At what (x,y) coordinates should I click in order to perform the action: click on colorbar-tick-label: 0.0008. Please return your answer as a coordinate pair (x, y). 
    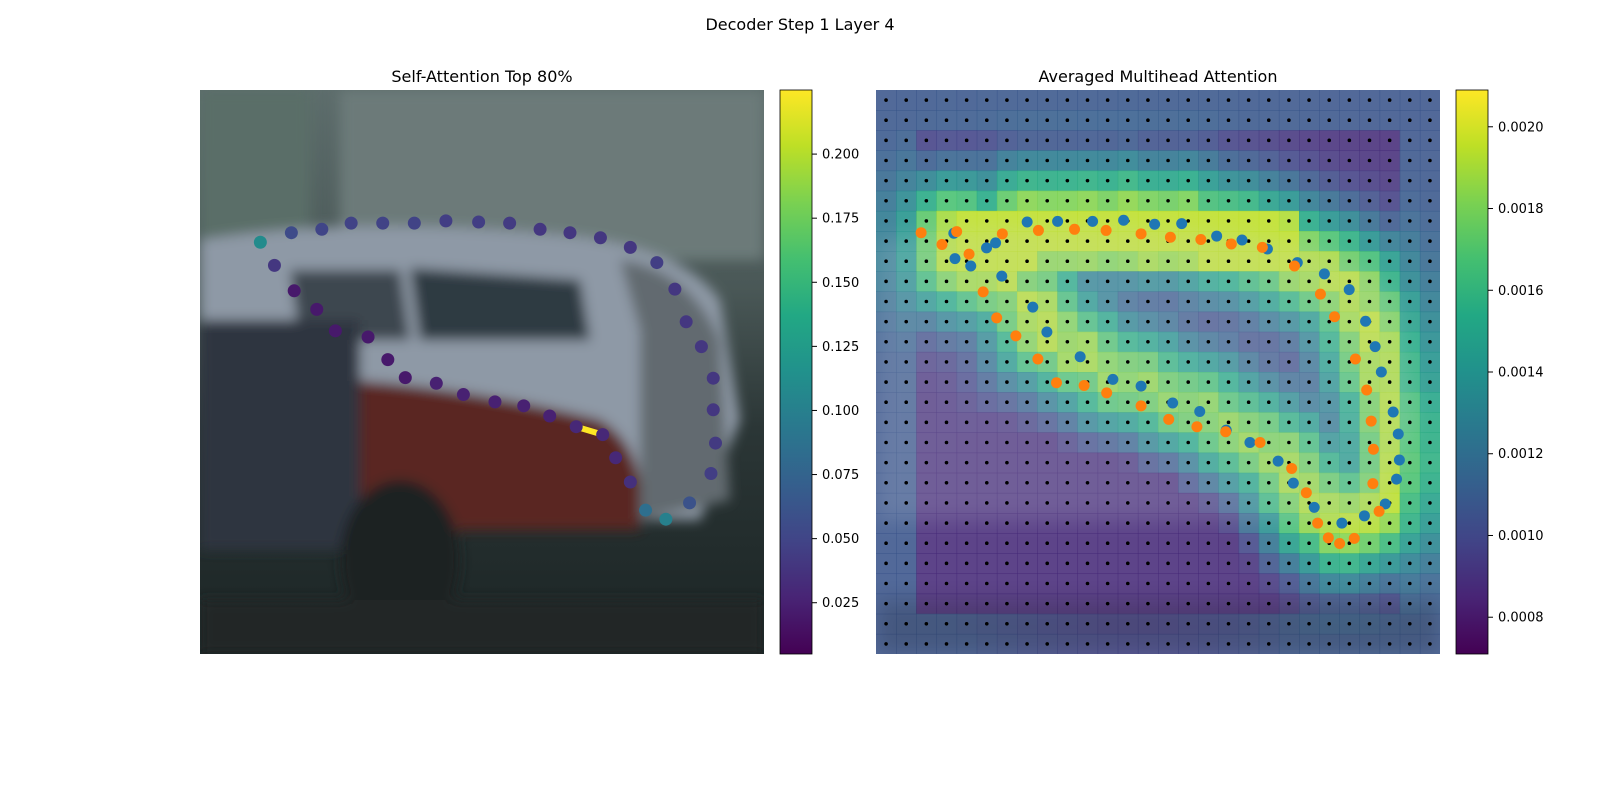
    Looking at the image, I should click on (1521, 618).